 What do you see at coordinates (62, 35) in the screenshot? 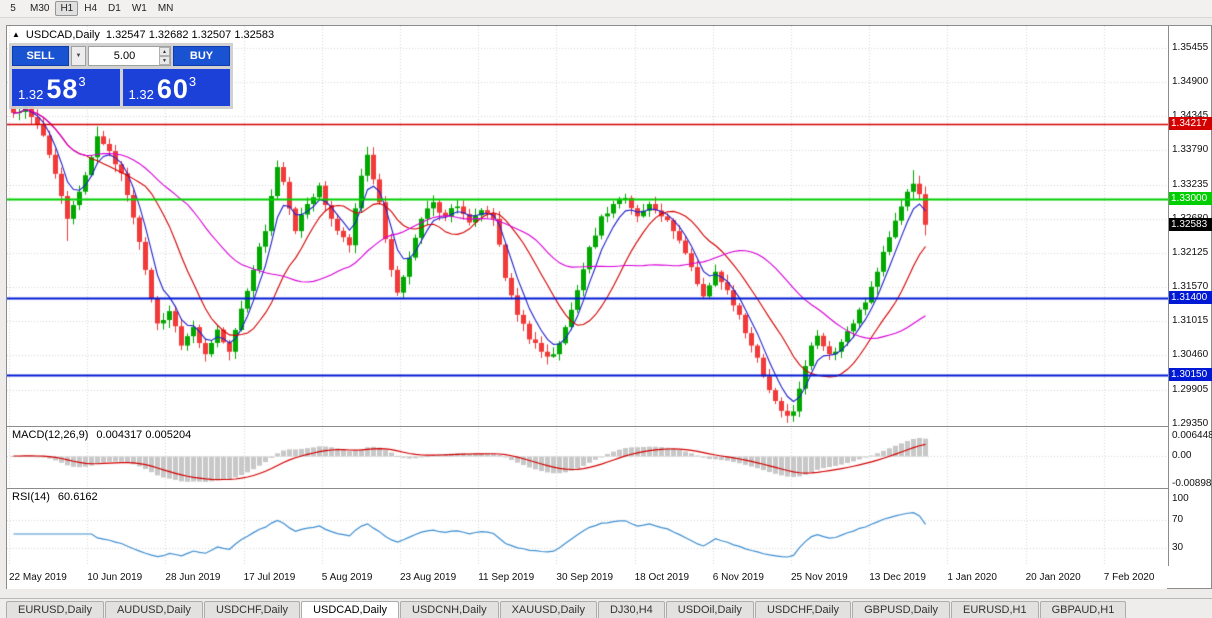
I see `chart-symbol-label: USDCAD,Daily` at bounding box center [62, 35].